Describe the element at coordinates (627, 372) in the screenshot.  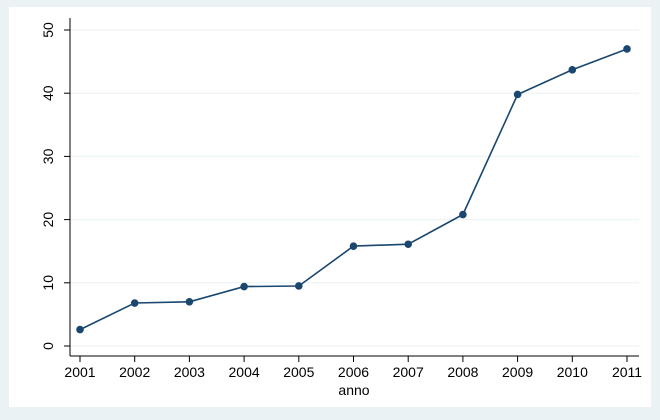
I see `x-tick-label: 2011` at that location.